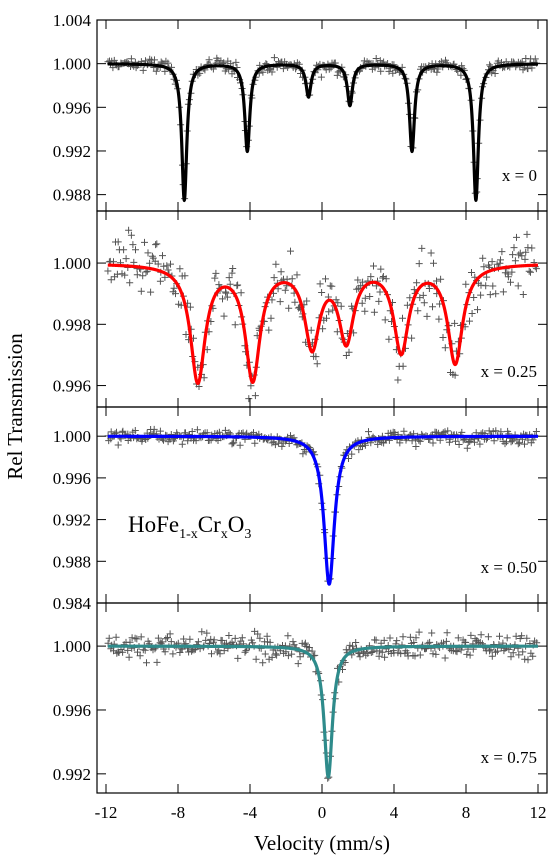 Image resolution: width=550 pixels, height=859 pixels. Describe the element at coordinates (72, 20) in the screenshot. I see `y-tick-label: 1.004` at that location.